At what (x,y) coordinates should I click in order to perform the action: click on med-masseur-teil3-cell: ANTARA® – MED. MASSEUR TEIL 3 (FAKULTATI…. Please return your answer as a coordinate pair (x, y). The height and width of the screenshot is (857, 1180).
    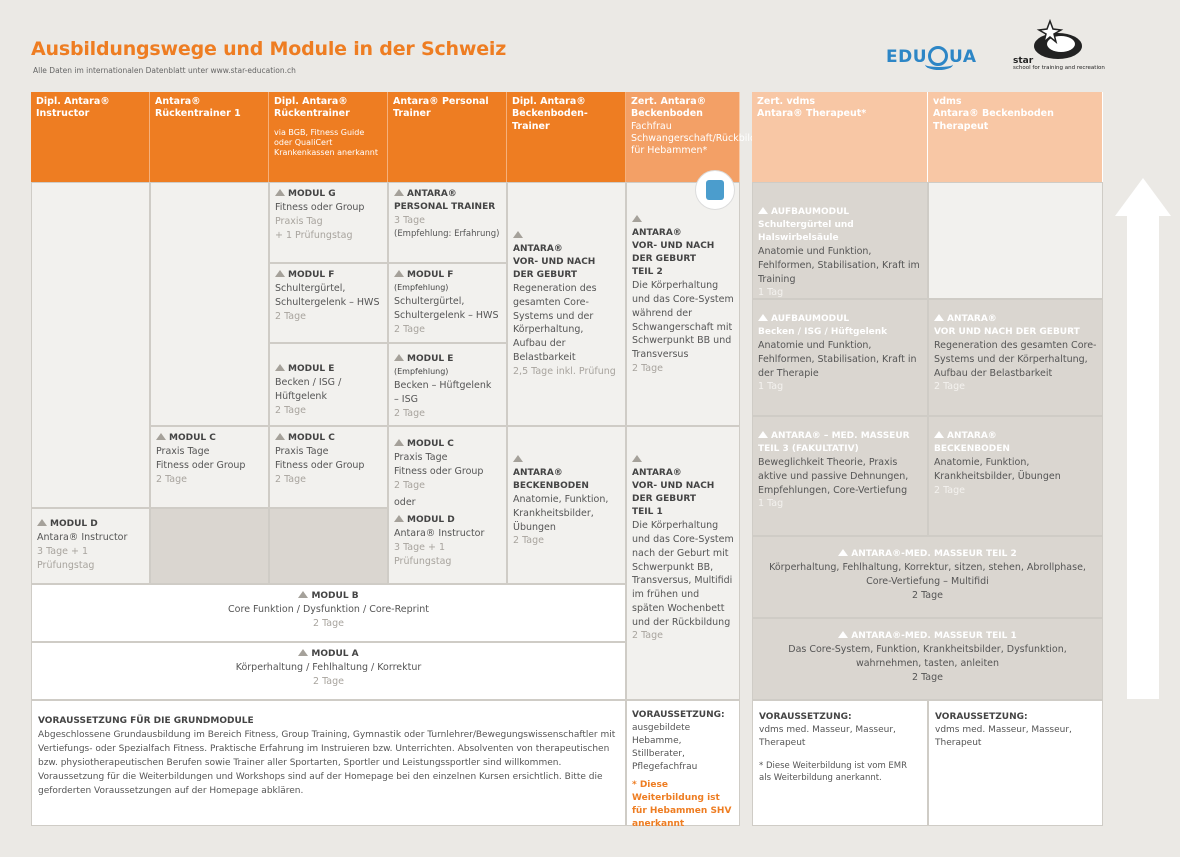
    Looking at the image, I should click on (840, 476).